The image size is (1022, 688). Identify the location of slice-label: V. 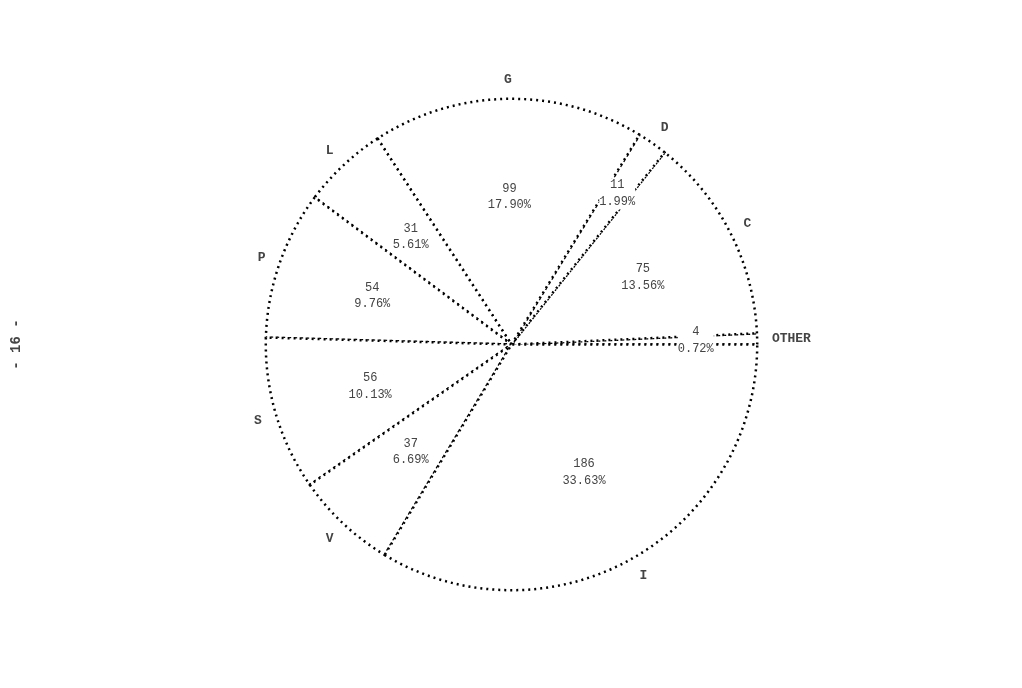
(329, 538).